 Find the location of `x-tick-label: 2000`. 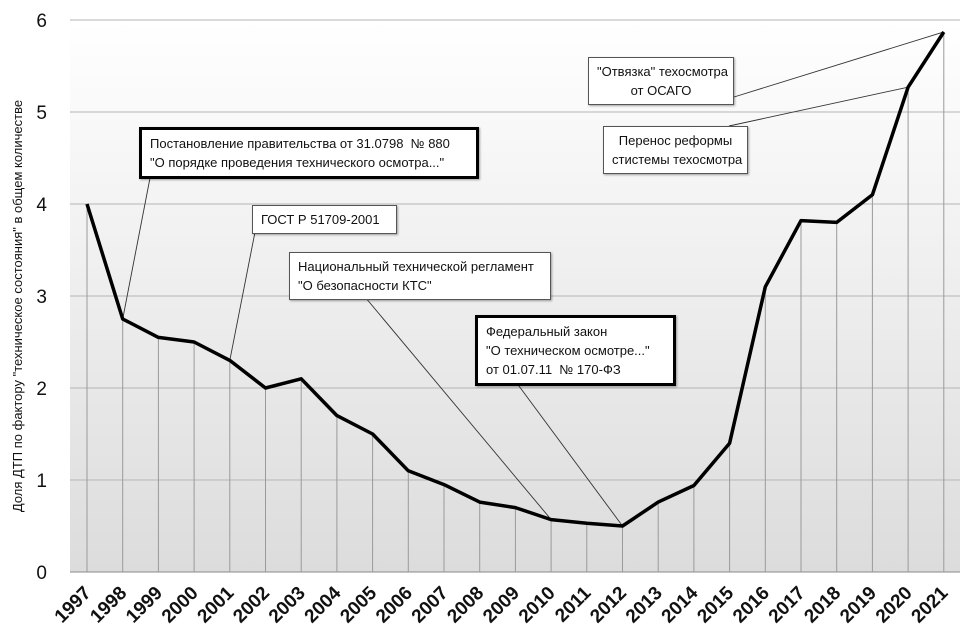

x-tick-label: 2000 is located at coordinates (180, 605).